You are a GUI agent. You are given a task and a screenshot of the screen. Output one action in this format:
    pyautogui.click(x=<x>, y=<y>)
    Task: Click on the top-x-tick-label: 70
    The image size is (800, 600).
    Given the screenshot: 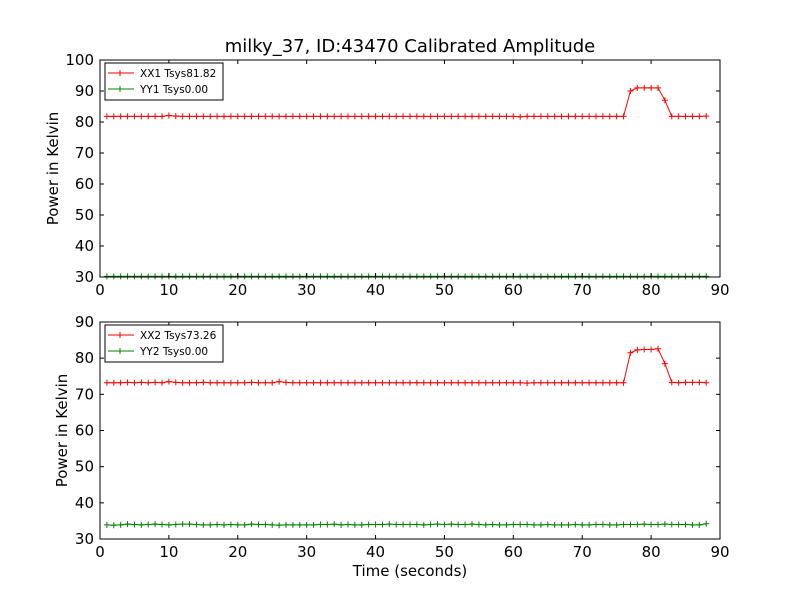 What is the action you would take?
    pyautogui.click(x=582, y=290)
    